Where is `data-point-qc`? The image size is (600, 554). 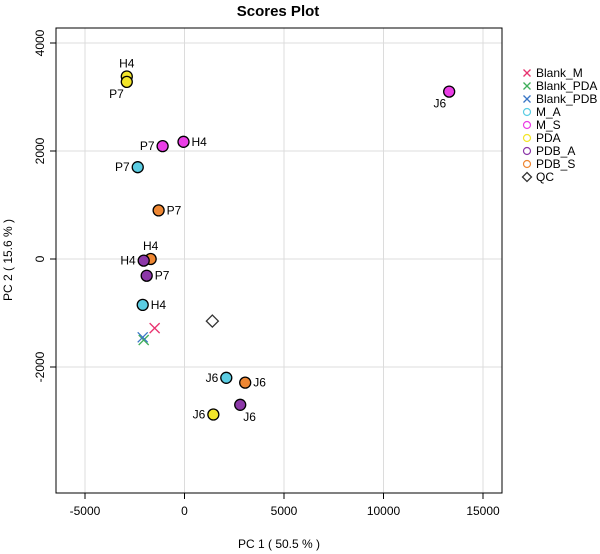 data-point-qc is located at coordinates (212, 321).